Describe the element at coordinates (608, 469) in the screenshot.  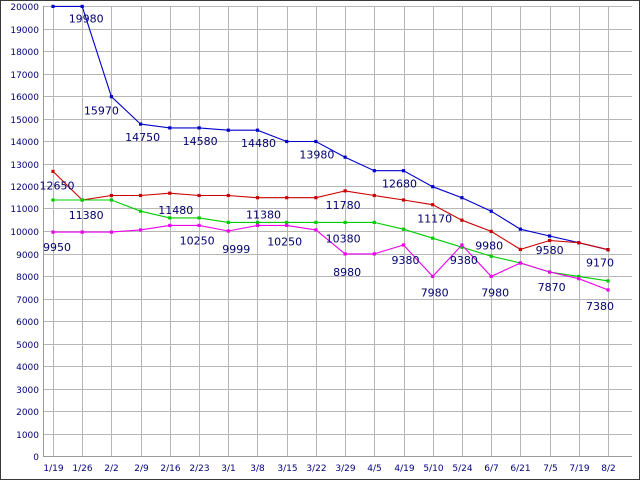
I see `x-axis-tick-label: 8/2` at that location.